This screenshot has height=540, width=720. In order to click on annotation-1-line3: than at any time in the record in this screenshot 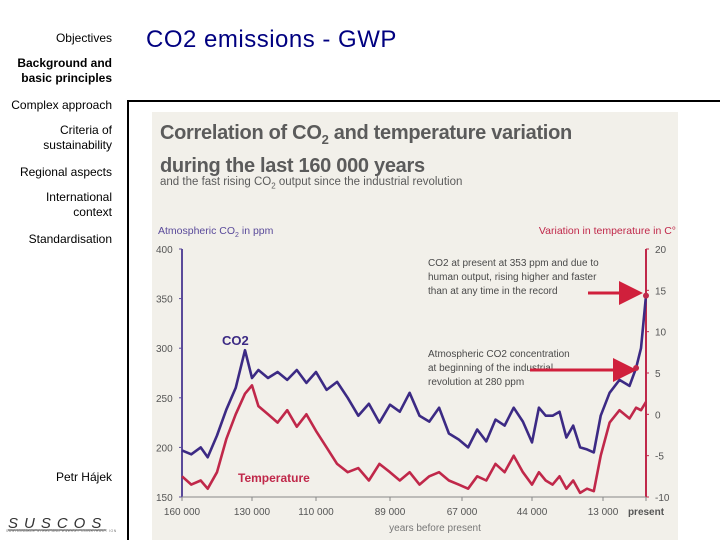, I will do `click(493, 291)`.